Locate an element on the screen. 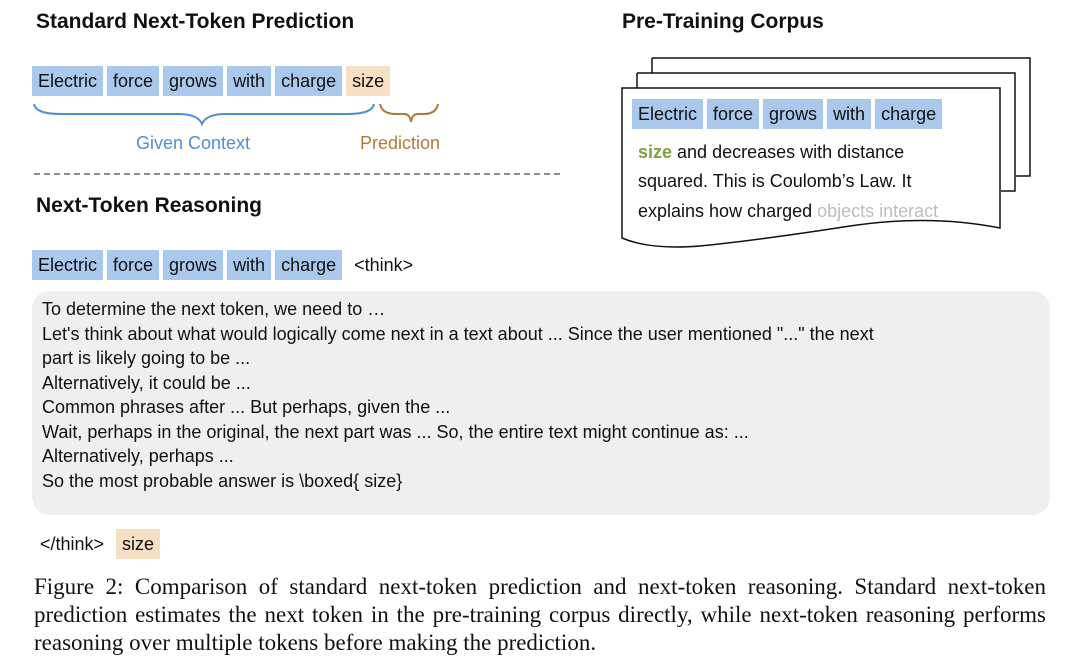 The height and width of the screenshot is (667, 1080). corpus-line-2: squared. This is Coulomb’s Law. It is located at coordinates (775, 181).